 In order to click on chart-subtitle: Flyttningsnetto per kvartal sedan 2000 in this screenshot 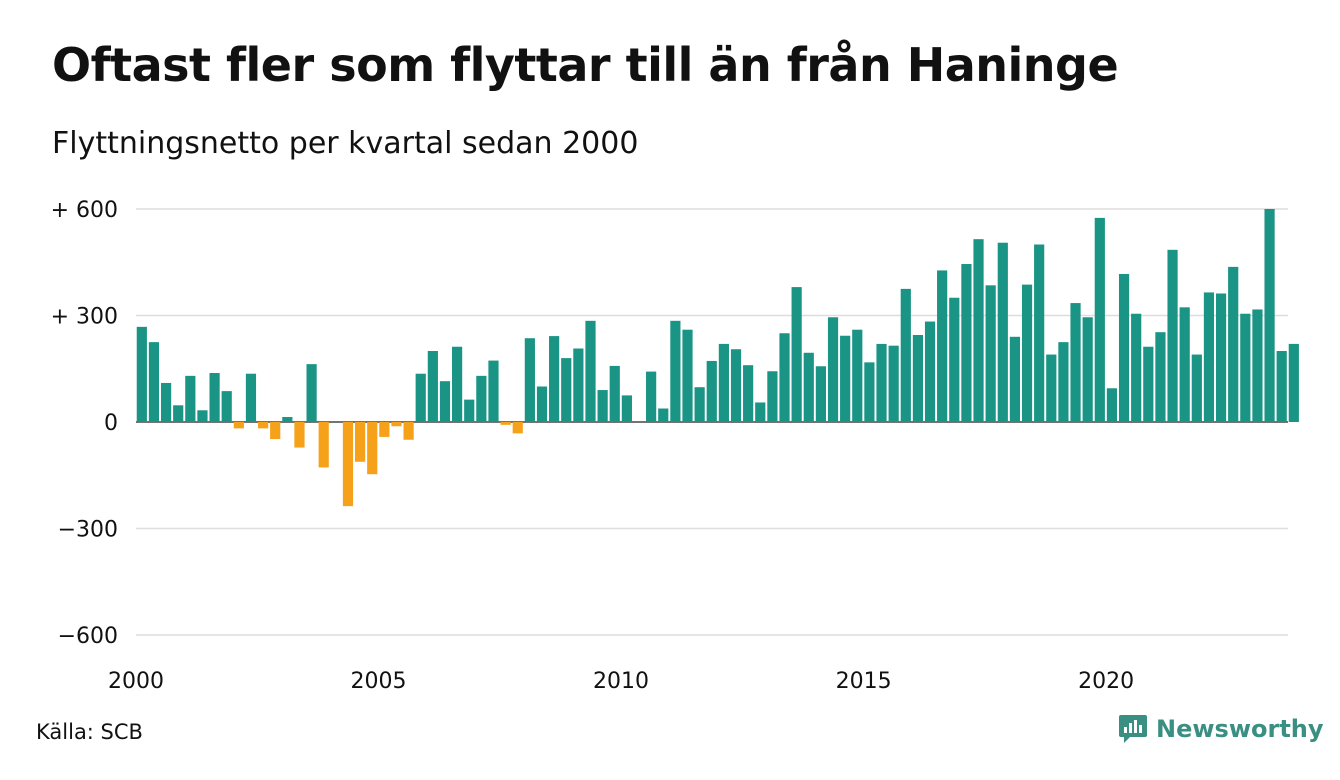, I will do `click(345, 143)`.